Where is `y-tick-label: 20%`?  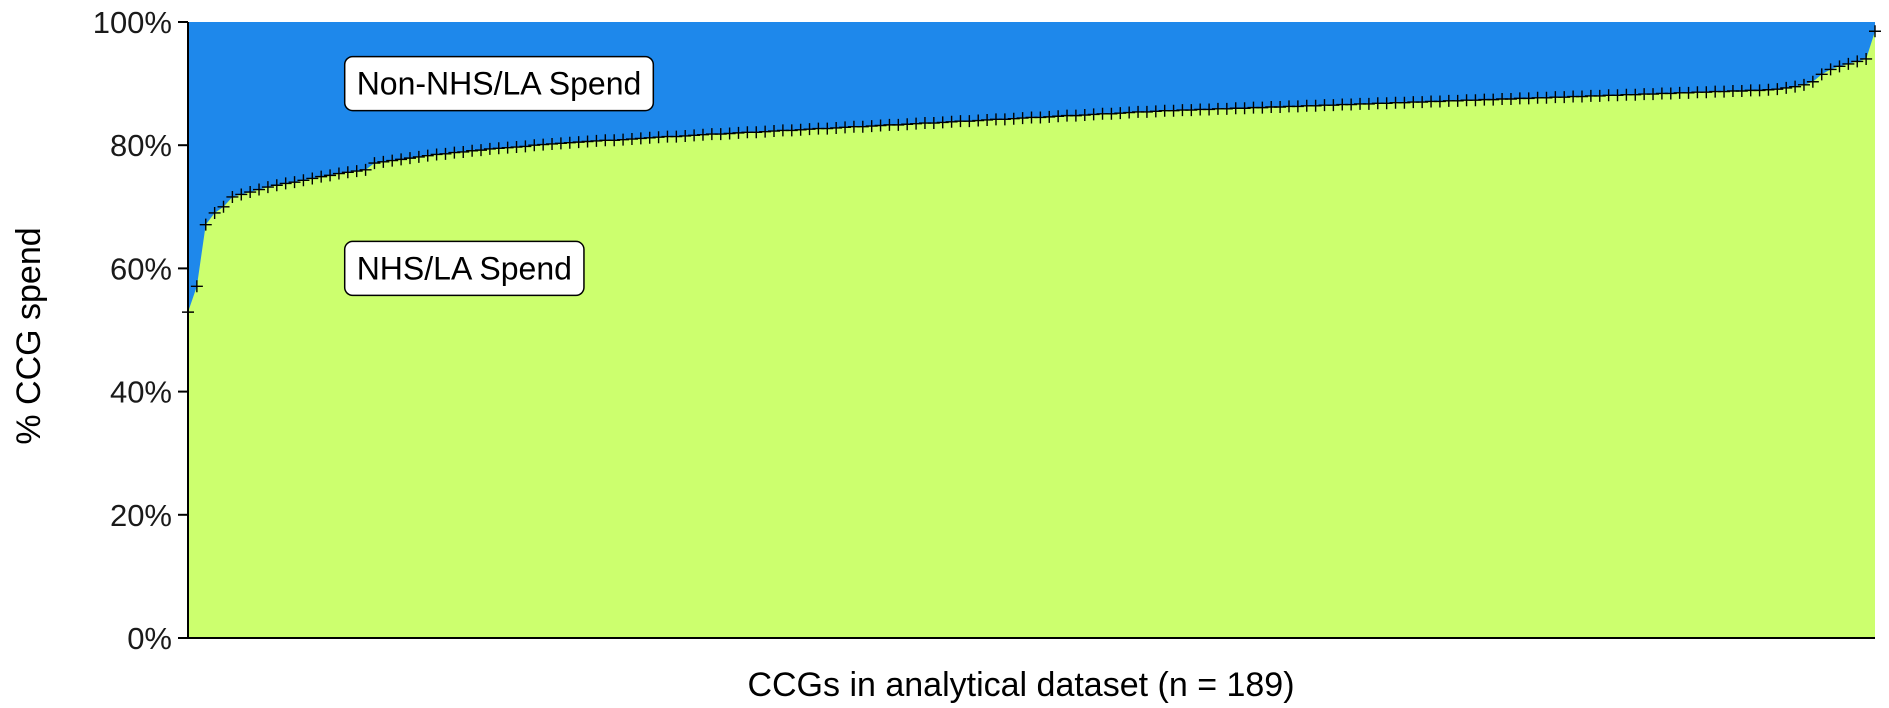
y-tick-label: 20% is located at coordinates (141, 515).